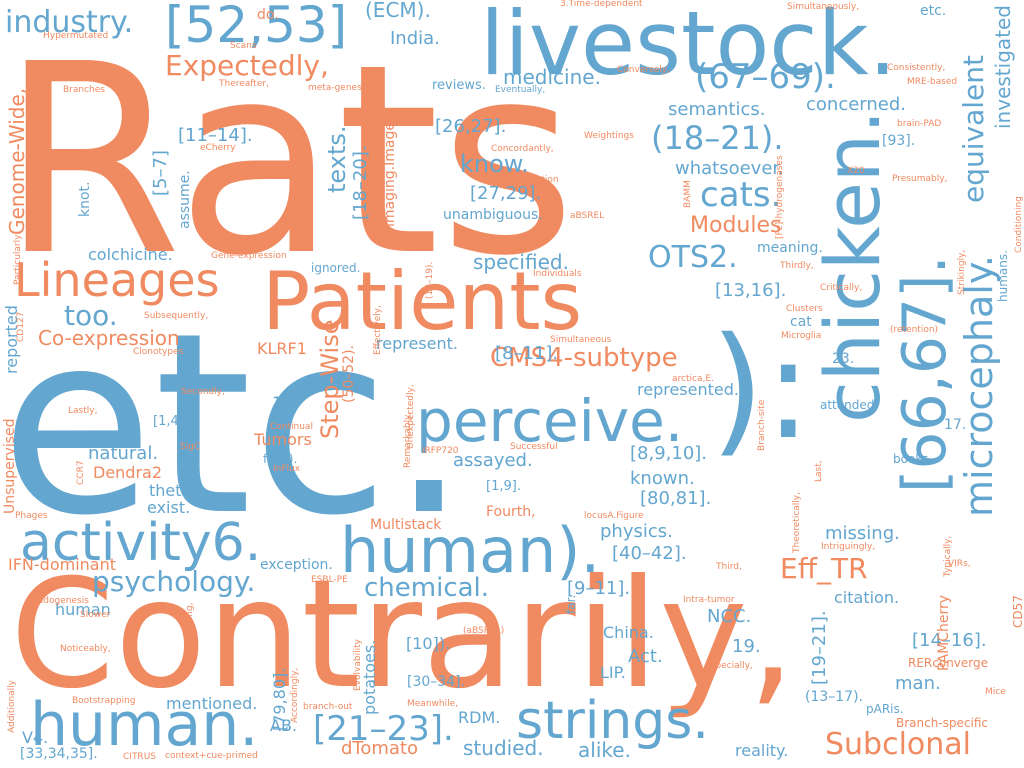 The height and width of the screenshot is (768, 1024). What do you see at coordinates (335, 88) in the screenshot?
I see `cloud-word: meta-genes` at bounding box center [335, 88].